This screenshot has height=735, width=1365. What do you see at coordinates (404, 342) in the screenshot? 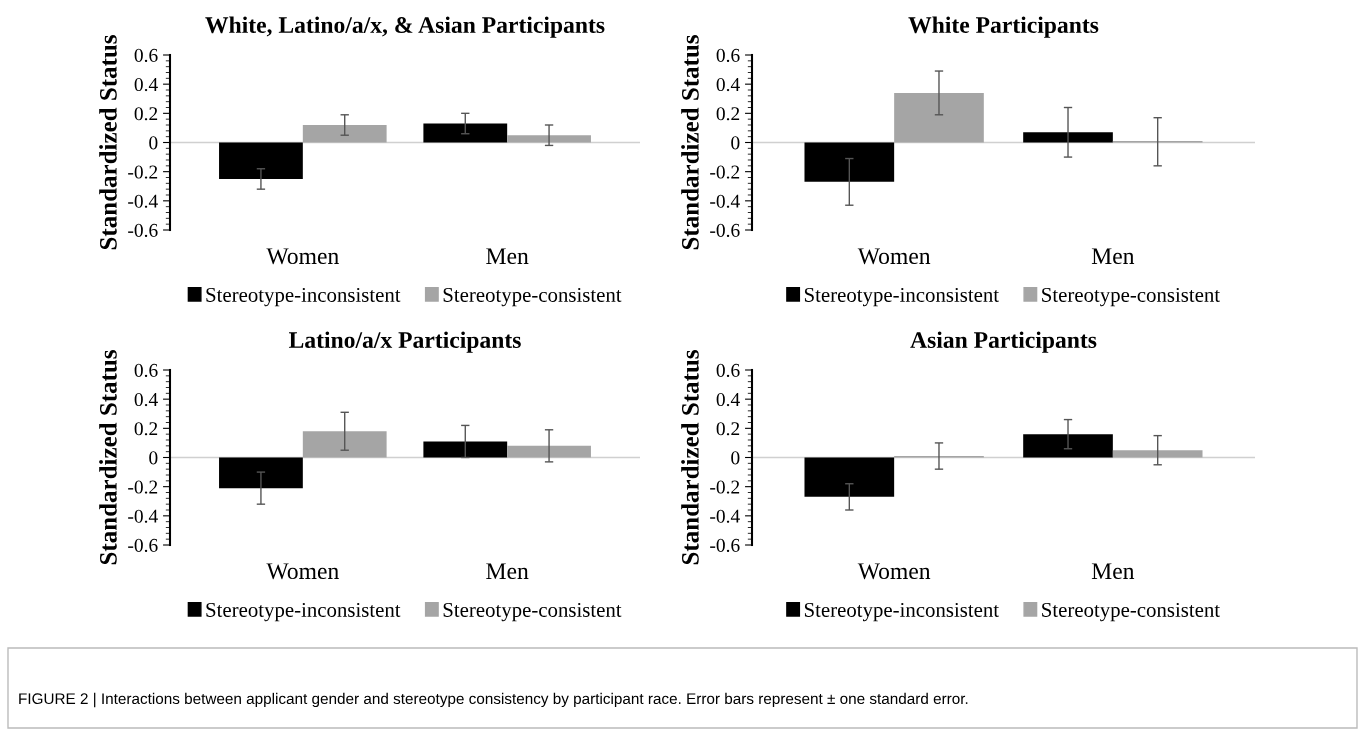
I see `chart-title: Latino/a/x Participants` at bounding box center [404, 342].